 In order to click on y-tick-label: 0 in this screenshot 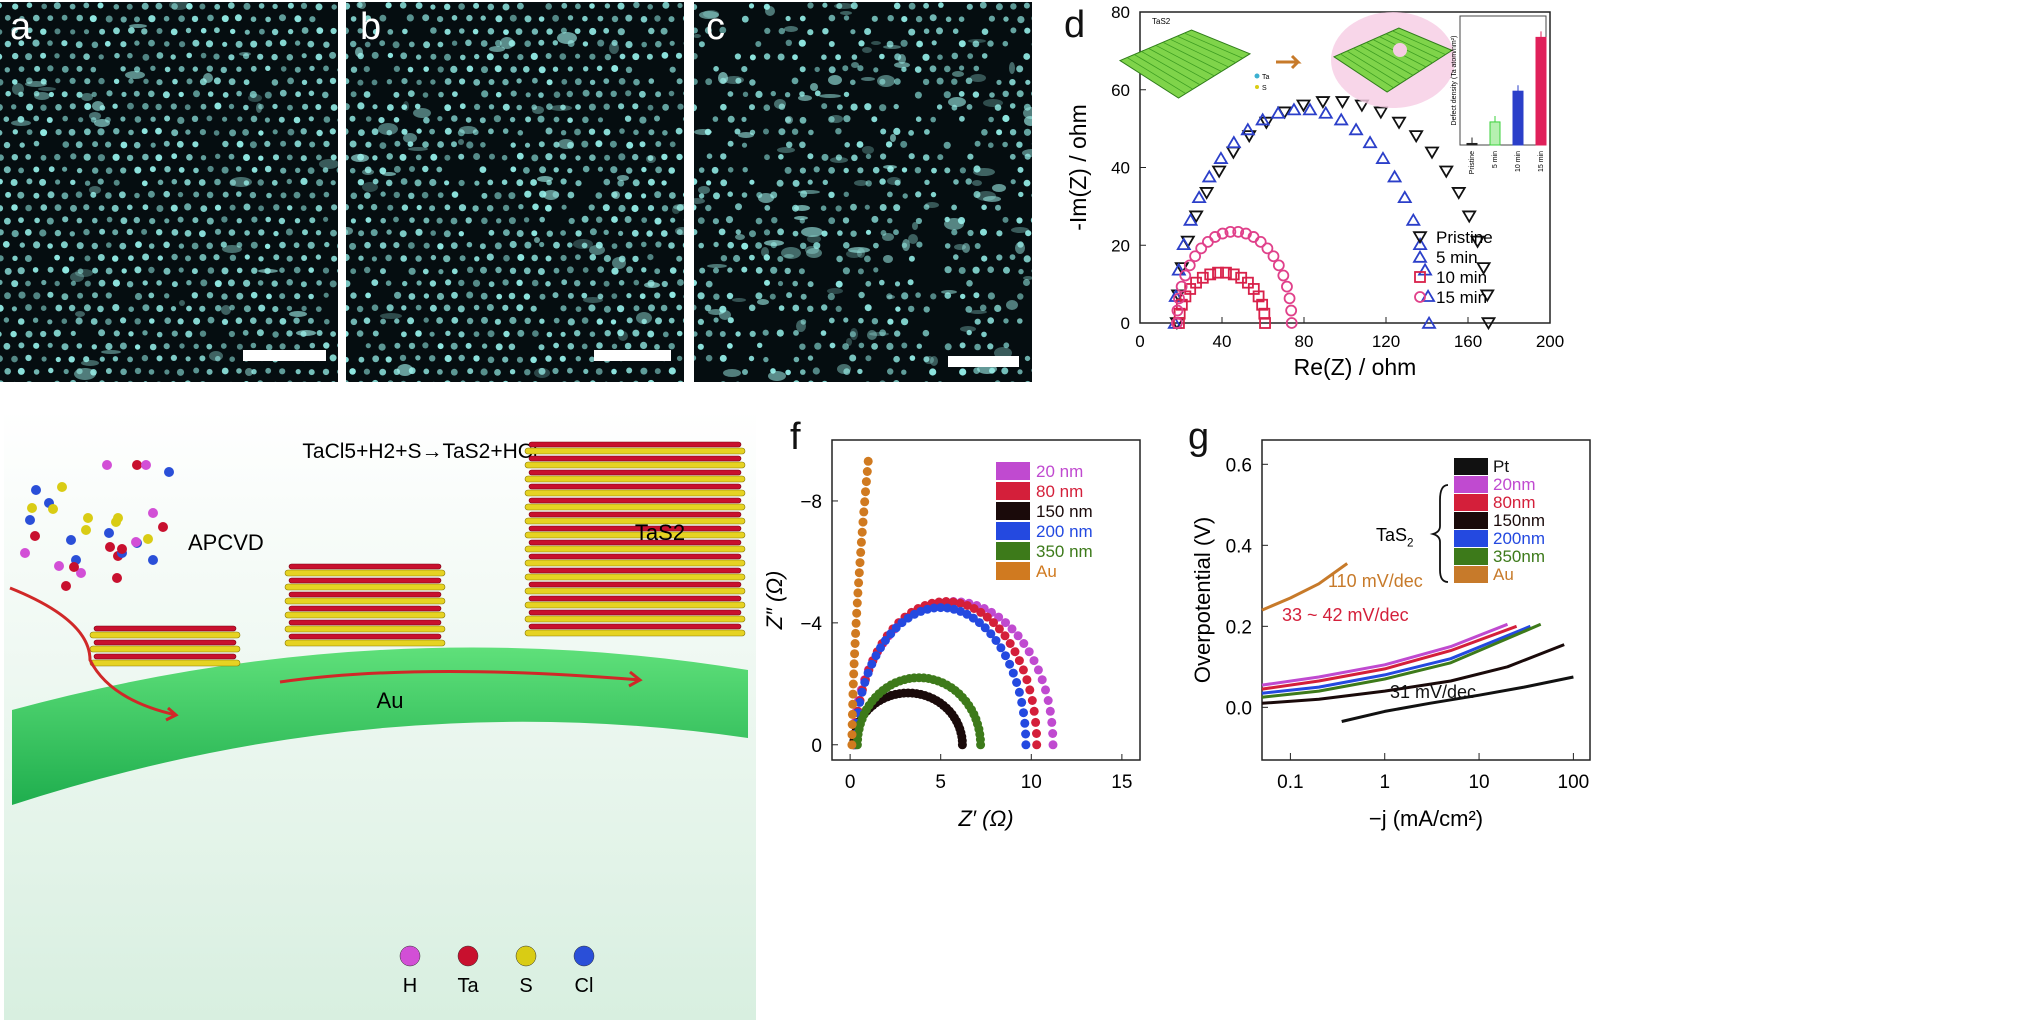, I will do `click(1125, 323)`.